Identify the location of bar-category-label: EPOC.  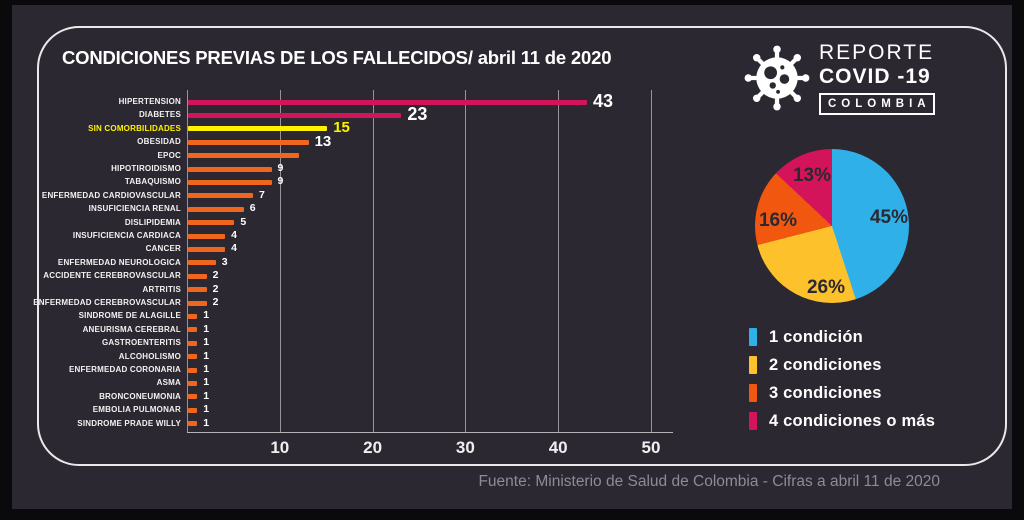
(169, 155).